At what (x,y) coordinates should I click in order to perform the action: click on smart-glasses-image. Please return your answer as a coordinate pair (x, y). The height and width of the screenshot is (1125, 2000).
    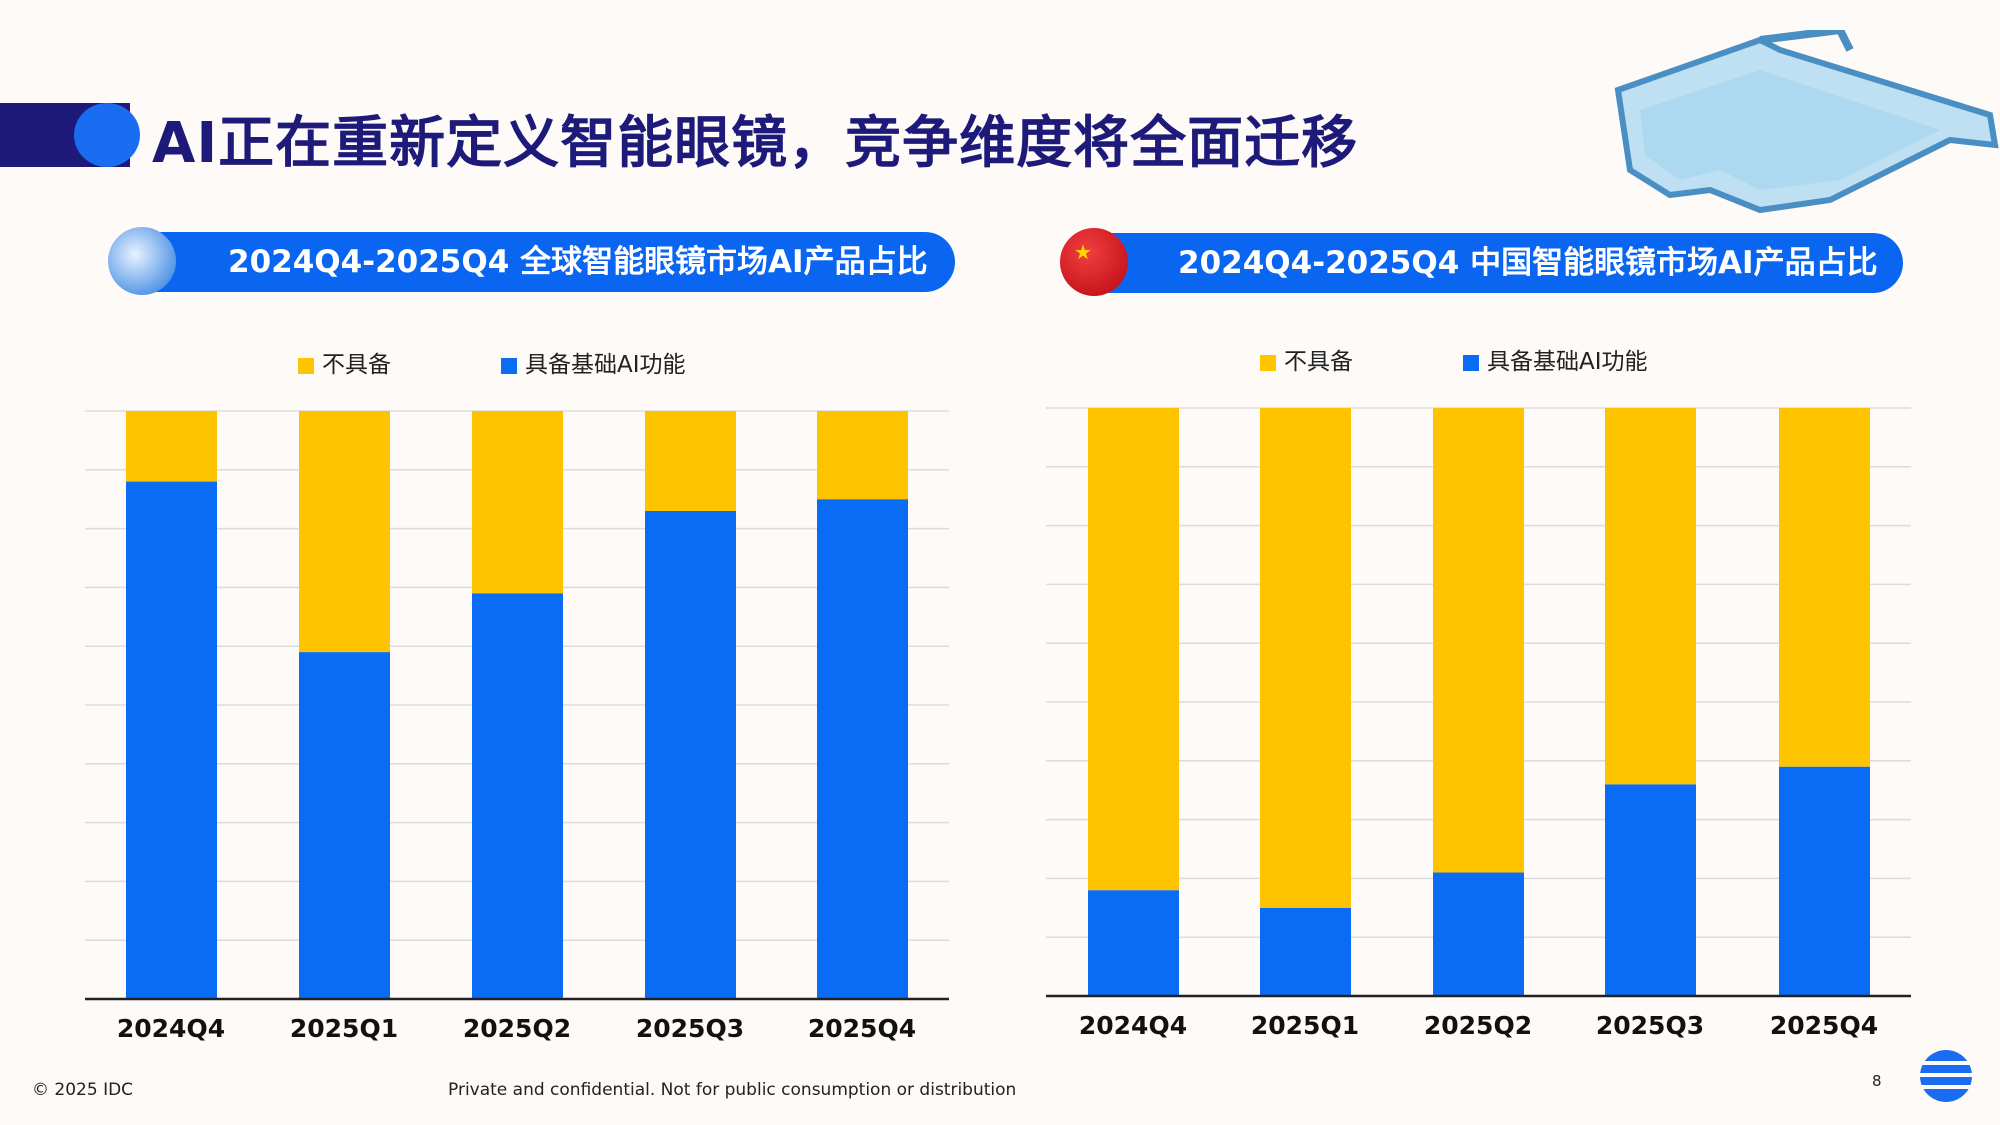
    Looking at the image, I should click on (1806, 122).